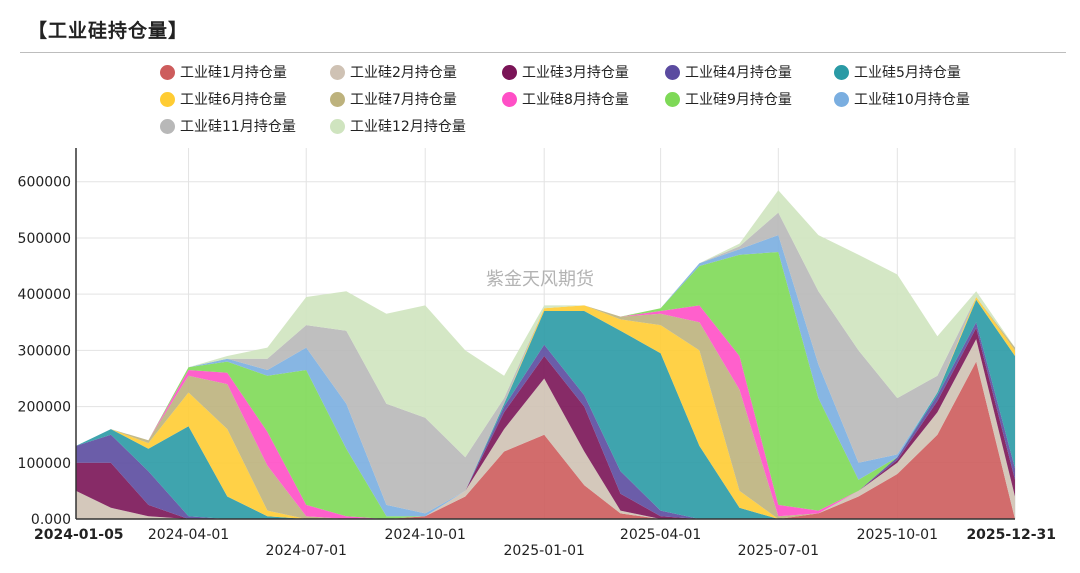  What do you see at coordinates (575, 73) in the screenshot?
I see `legend-label: 工业硅3月持仓量` at bounding box center [575, 73].